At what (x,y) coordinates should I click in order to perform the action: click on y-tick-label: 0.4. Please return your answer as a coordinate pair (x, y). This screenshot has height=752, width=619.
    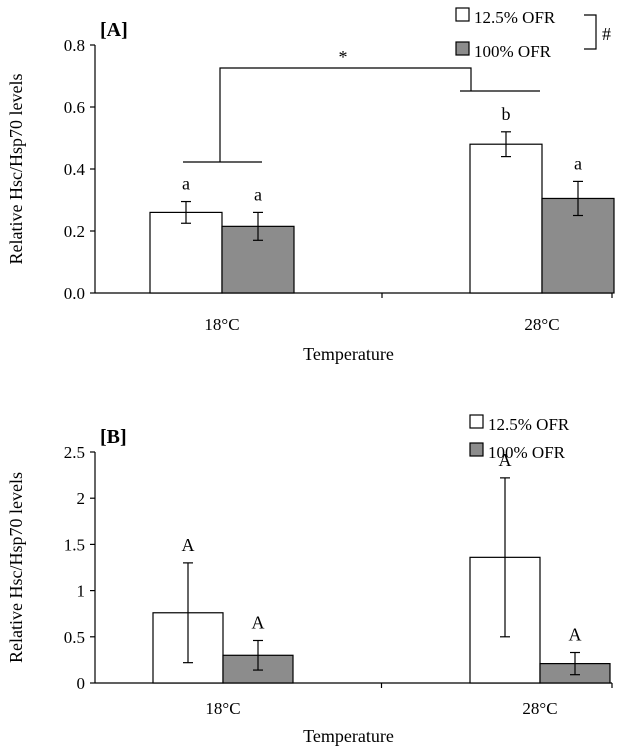
    Looking at the image, I should click on (75, 169).